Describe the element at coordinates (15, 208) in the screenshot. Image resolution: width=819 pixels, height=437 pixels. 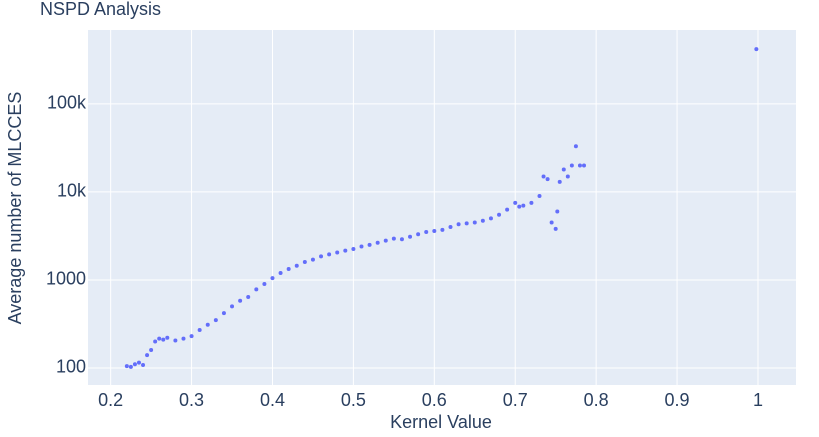
I see `y-axis-title: Average number of MLCCES` at that location.